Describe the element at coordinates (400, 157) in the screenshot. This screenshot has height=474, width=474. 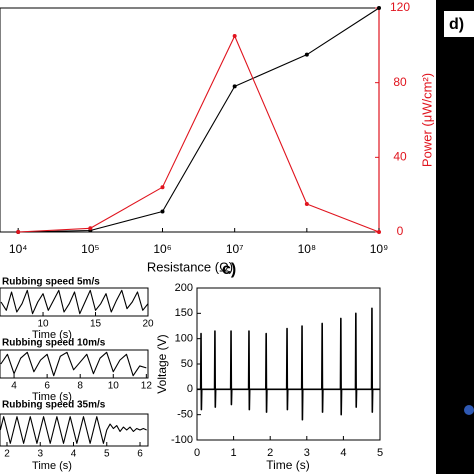
I see `y2-tick-label: 40` at that location.